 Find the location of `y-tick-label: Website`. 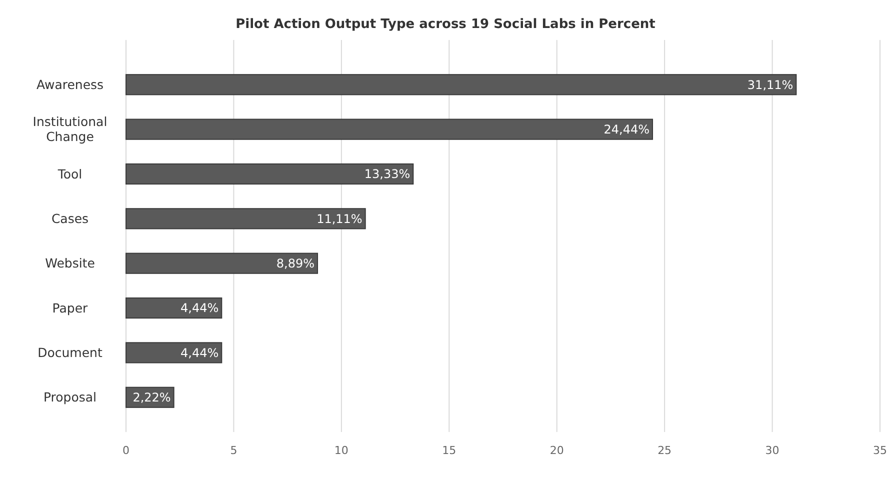

y-tick-label: Website is located at coordinates (70, 263).